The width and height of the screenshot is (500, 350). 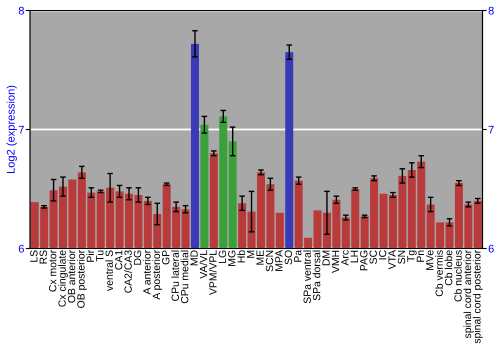 I want to click on x-tick-label: SPa dorsal, so click(x=316, y=275).